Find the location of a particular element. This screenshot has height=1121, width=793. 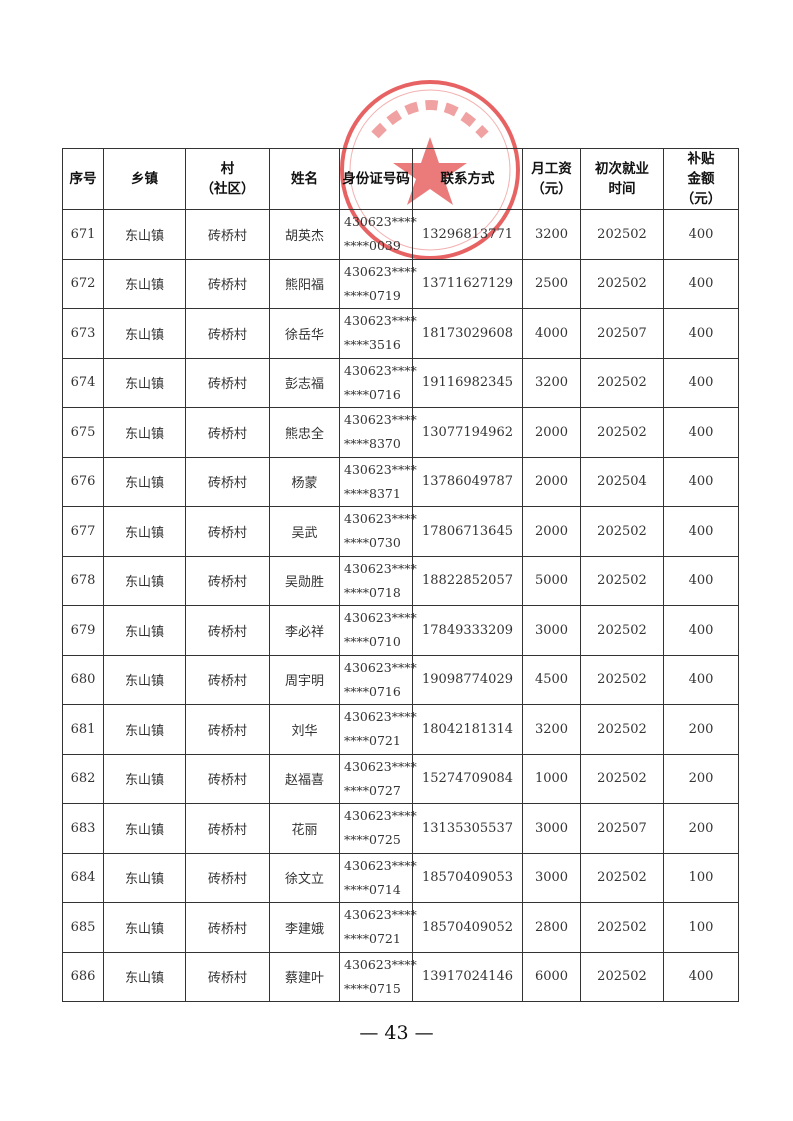

cell-monthly-wage: 4000 is located at coordinates (551, 333).